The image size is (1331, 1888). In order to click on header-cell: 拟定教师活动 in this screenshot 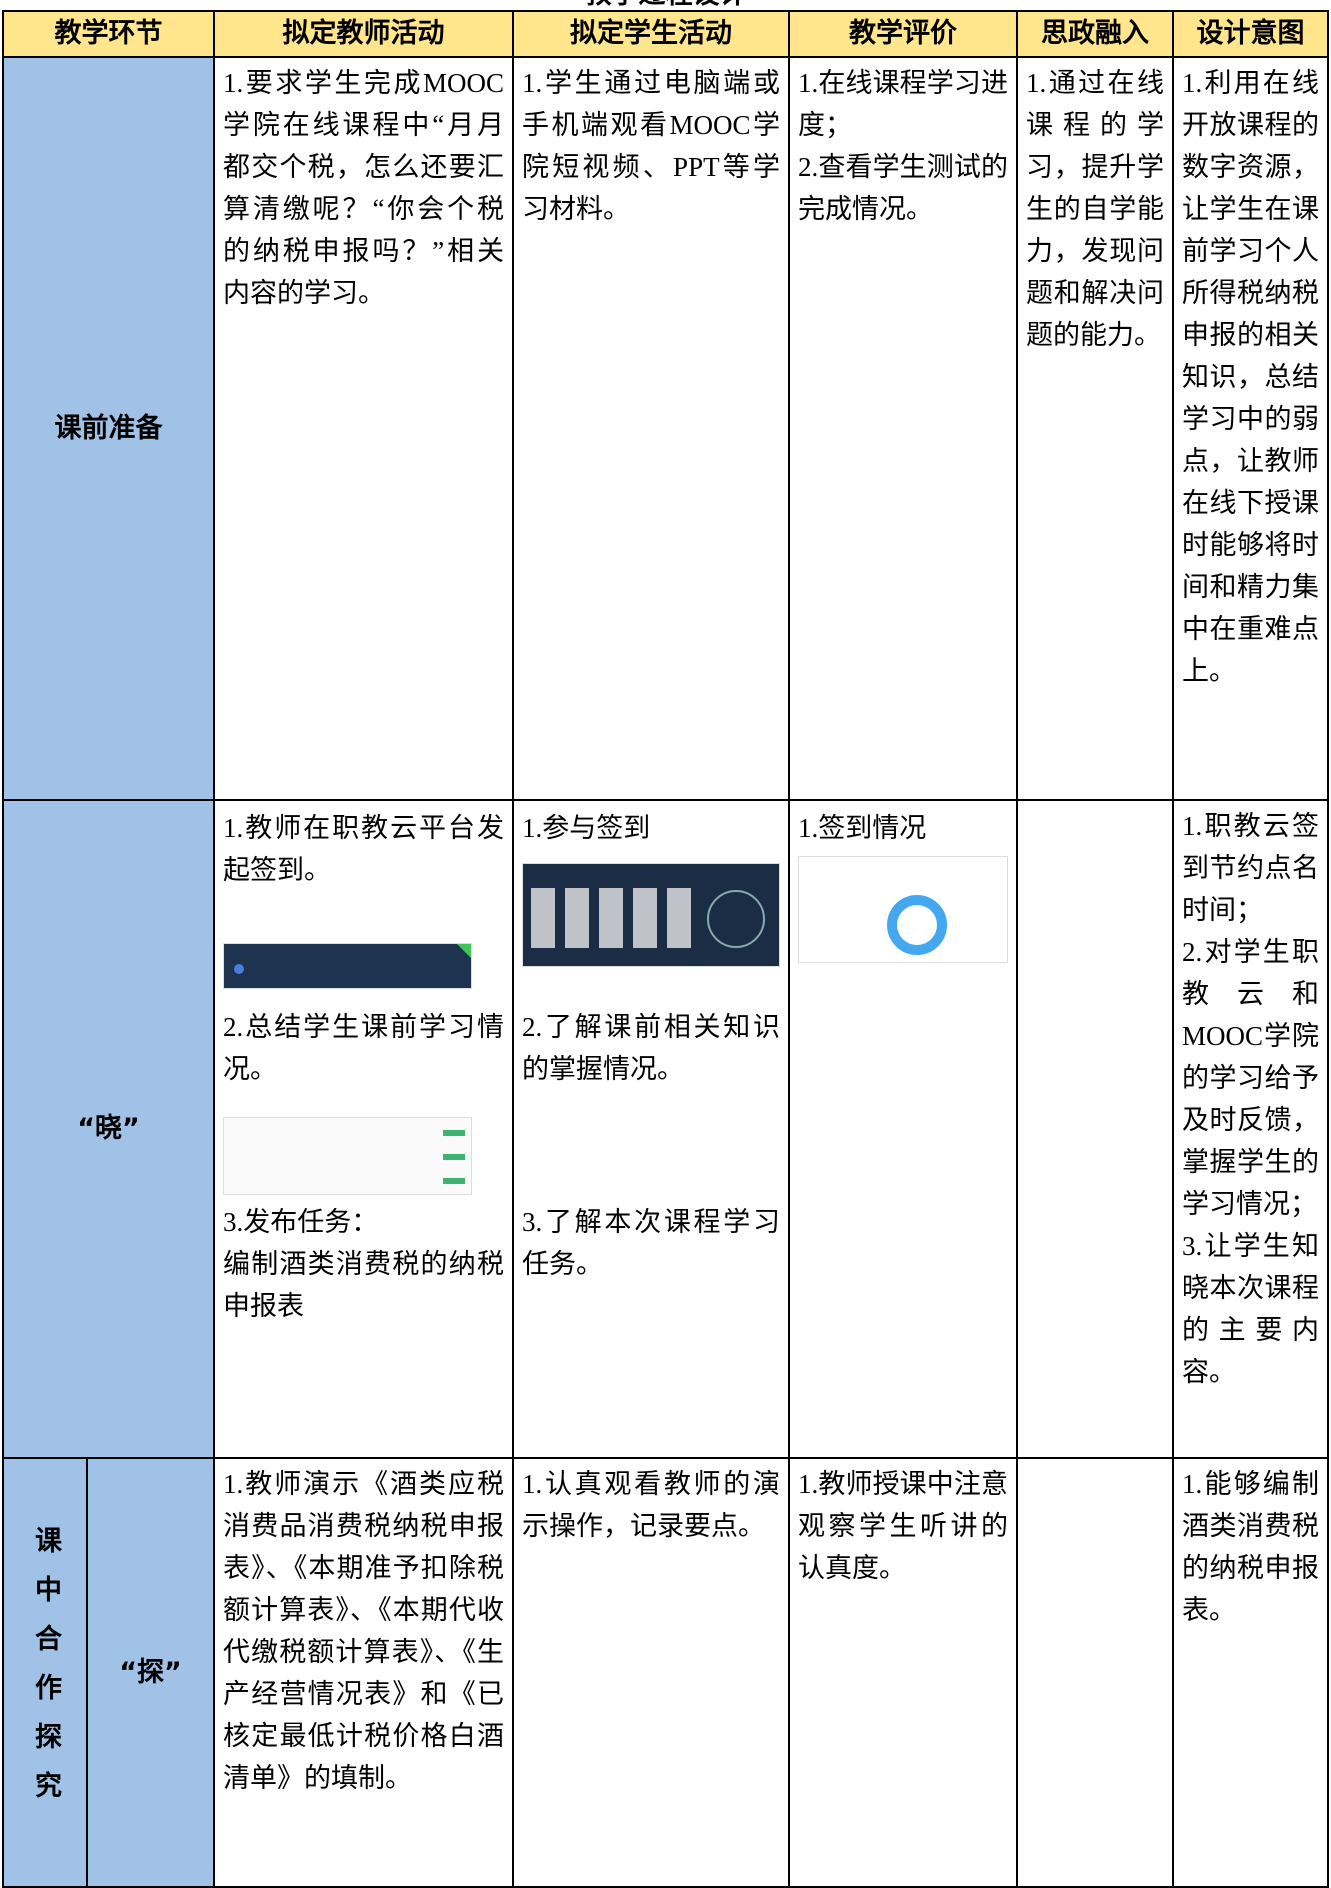, I will do `click(363, 34)`.